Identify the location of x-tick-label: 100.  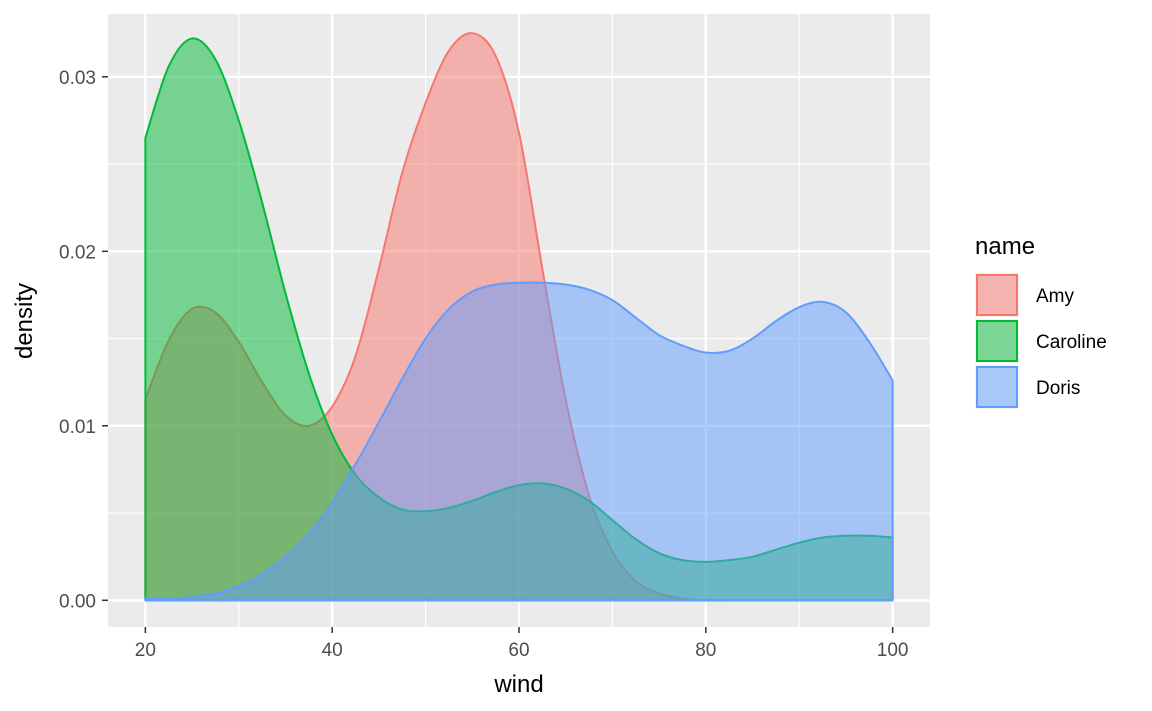
(893, 650).